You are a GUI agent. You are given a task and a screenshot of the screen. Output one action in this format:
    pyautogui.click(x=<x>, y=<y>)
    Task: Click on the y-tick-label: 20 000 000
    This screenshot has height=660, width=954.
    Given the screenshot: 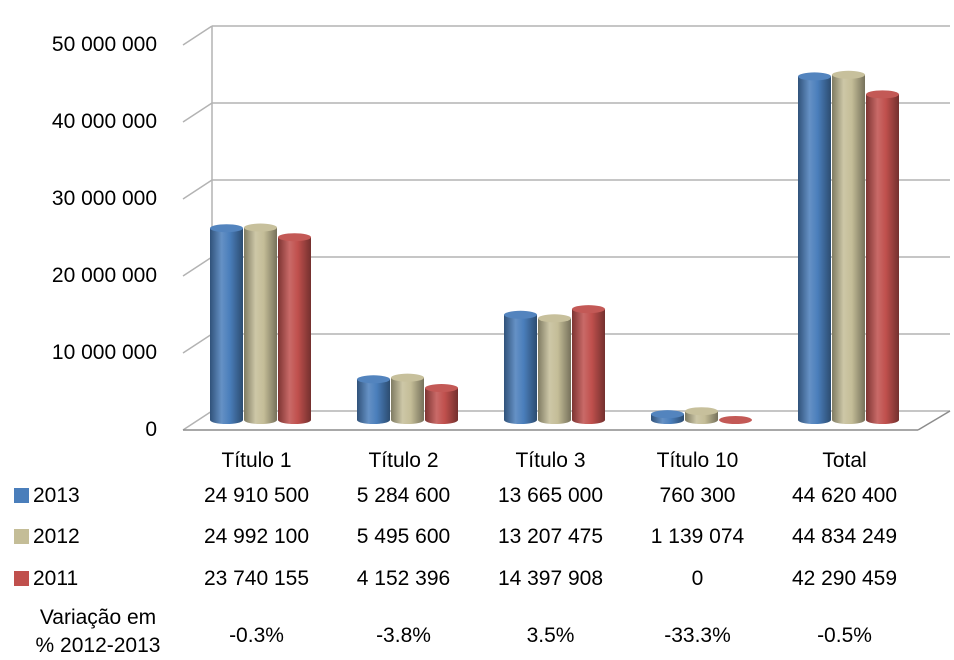 What is the action you would take?
    pyautogui.click(x=104, y=275)
    